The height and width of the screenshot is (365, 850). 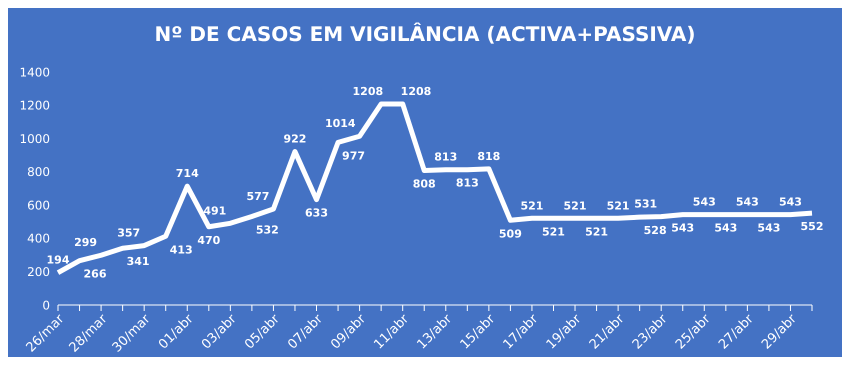 What do you see at coordinates (128, 233) in the screenshot?
I see `data-label: 357` at bounding box center [128, 233].